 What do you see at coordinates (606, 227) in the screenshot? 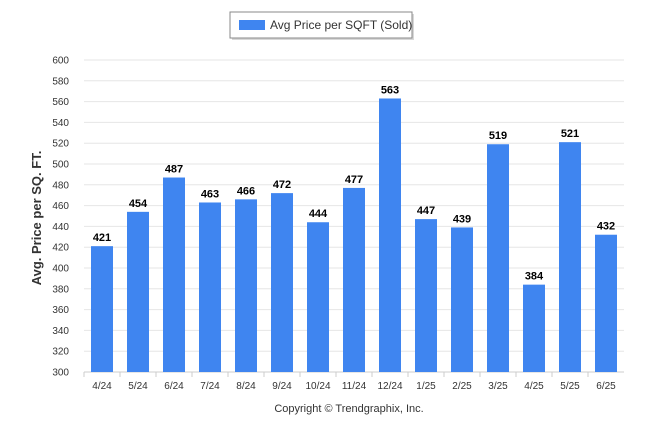
I see `data-label: 432` at bounding box center [606, 227].